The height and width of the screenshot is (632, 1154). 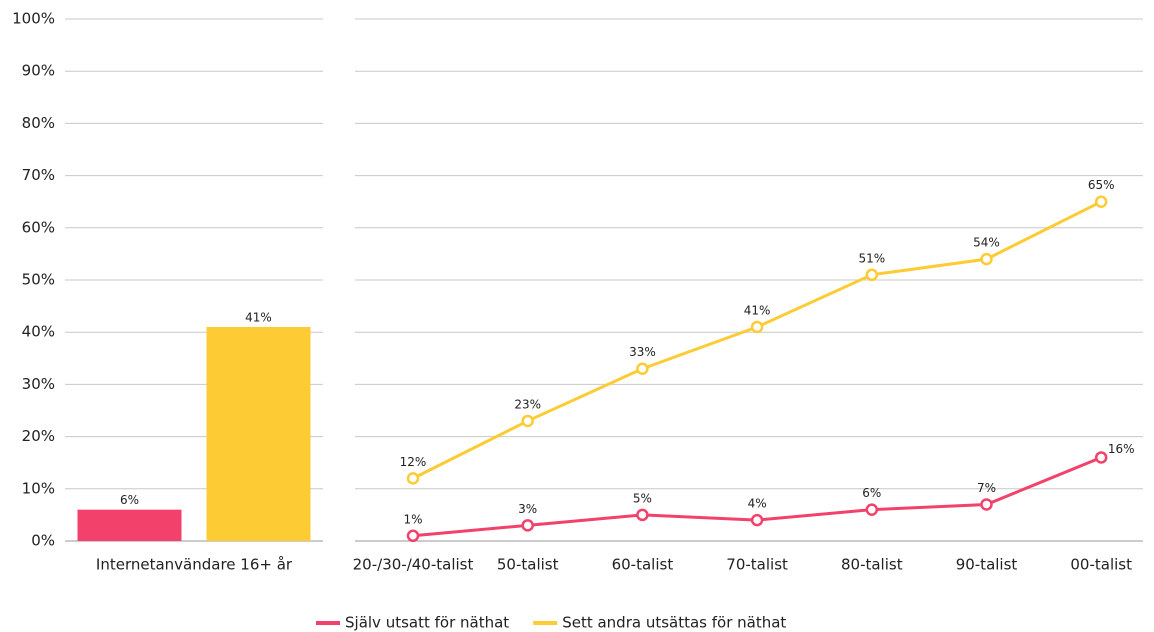 What do you see at coordinates (38, 175) in the screenshot?
I see `y-tick-label: 70%` at bounding box center [38, 175].